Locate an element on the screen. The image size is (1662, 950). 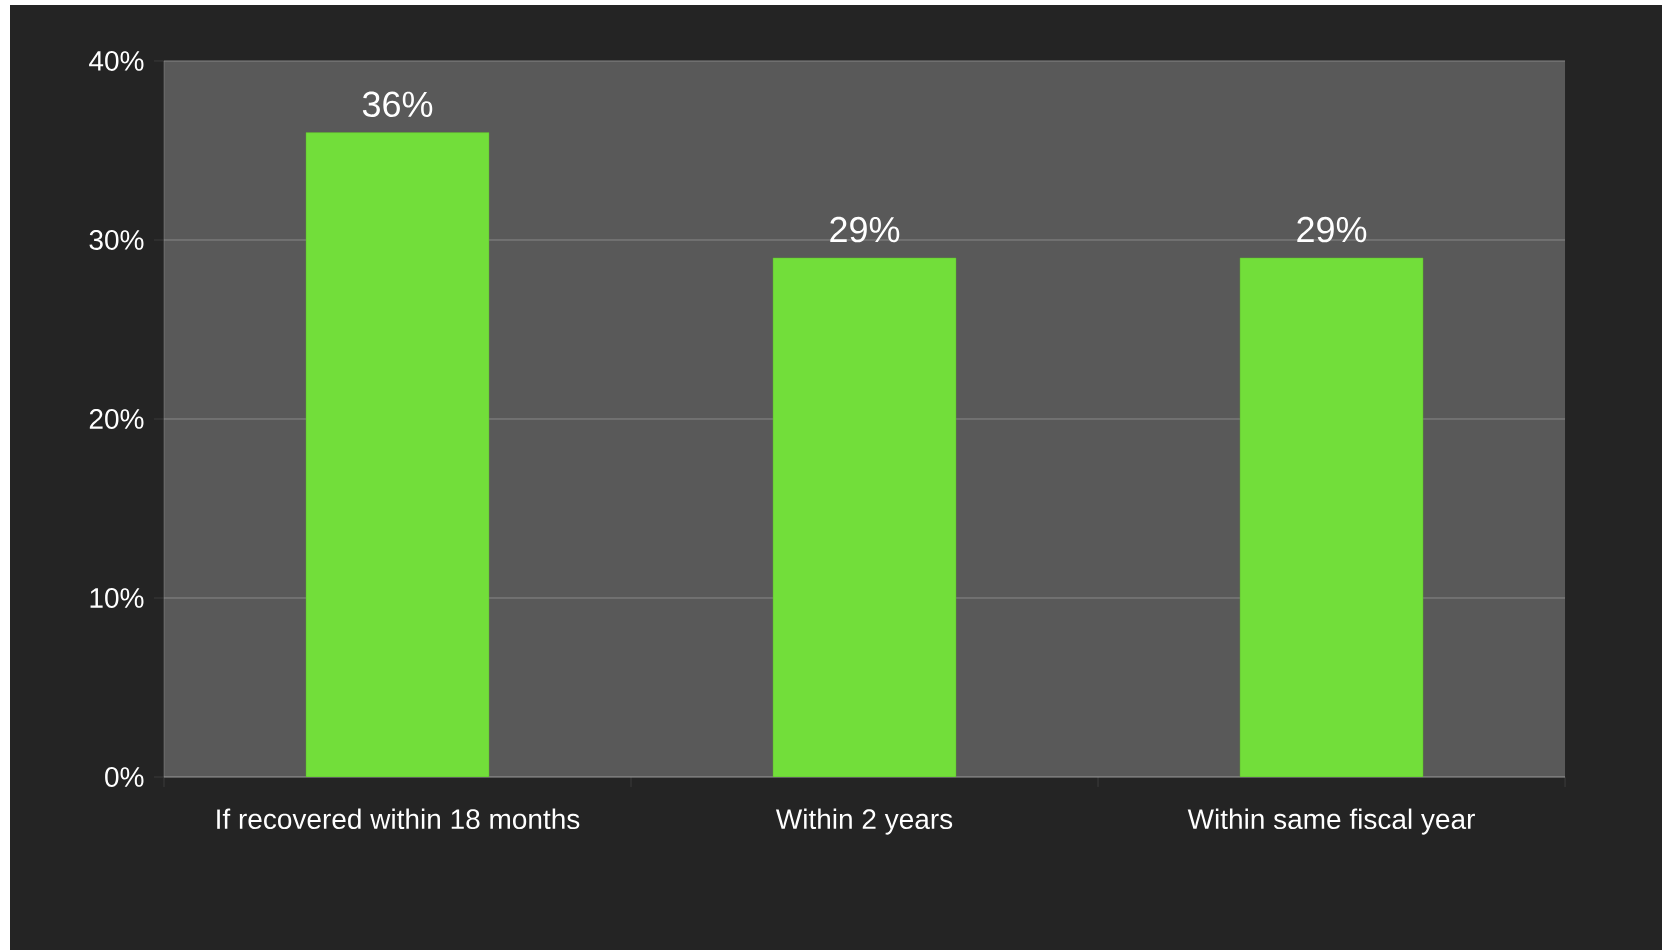
y-tick-label: 10% is located at coordinates (117, 598).